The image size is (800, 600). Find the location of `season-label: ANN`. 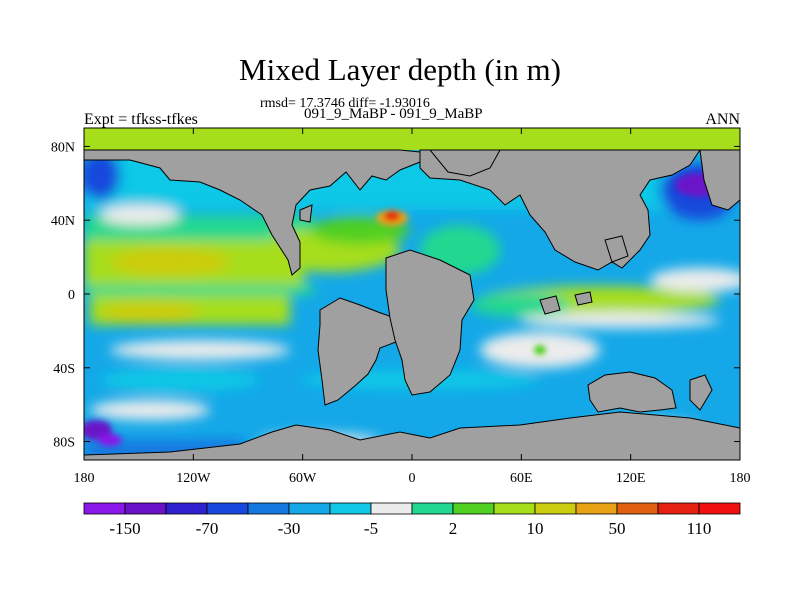

season-label: ANN is located at coordinates (722, 119).